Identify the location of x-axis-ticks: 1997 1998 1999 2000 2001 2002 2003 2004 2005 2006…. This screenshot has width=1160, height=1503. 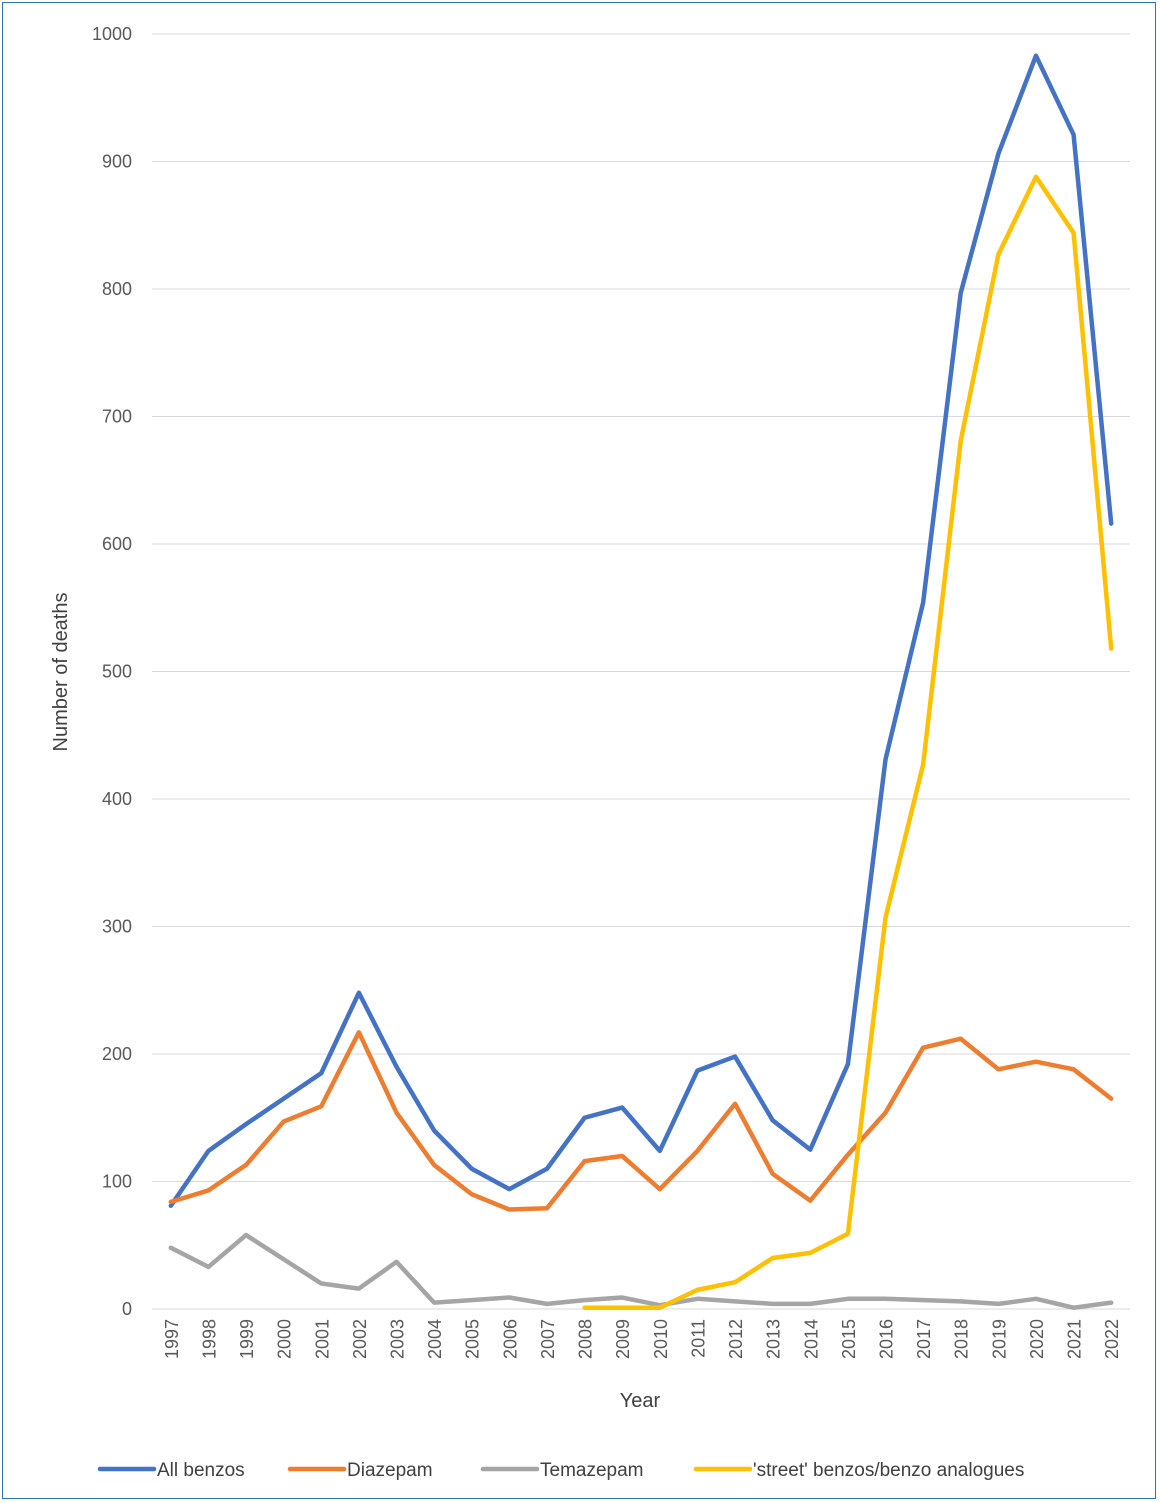
(642, 1339).